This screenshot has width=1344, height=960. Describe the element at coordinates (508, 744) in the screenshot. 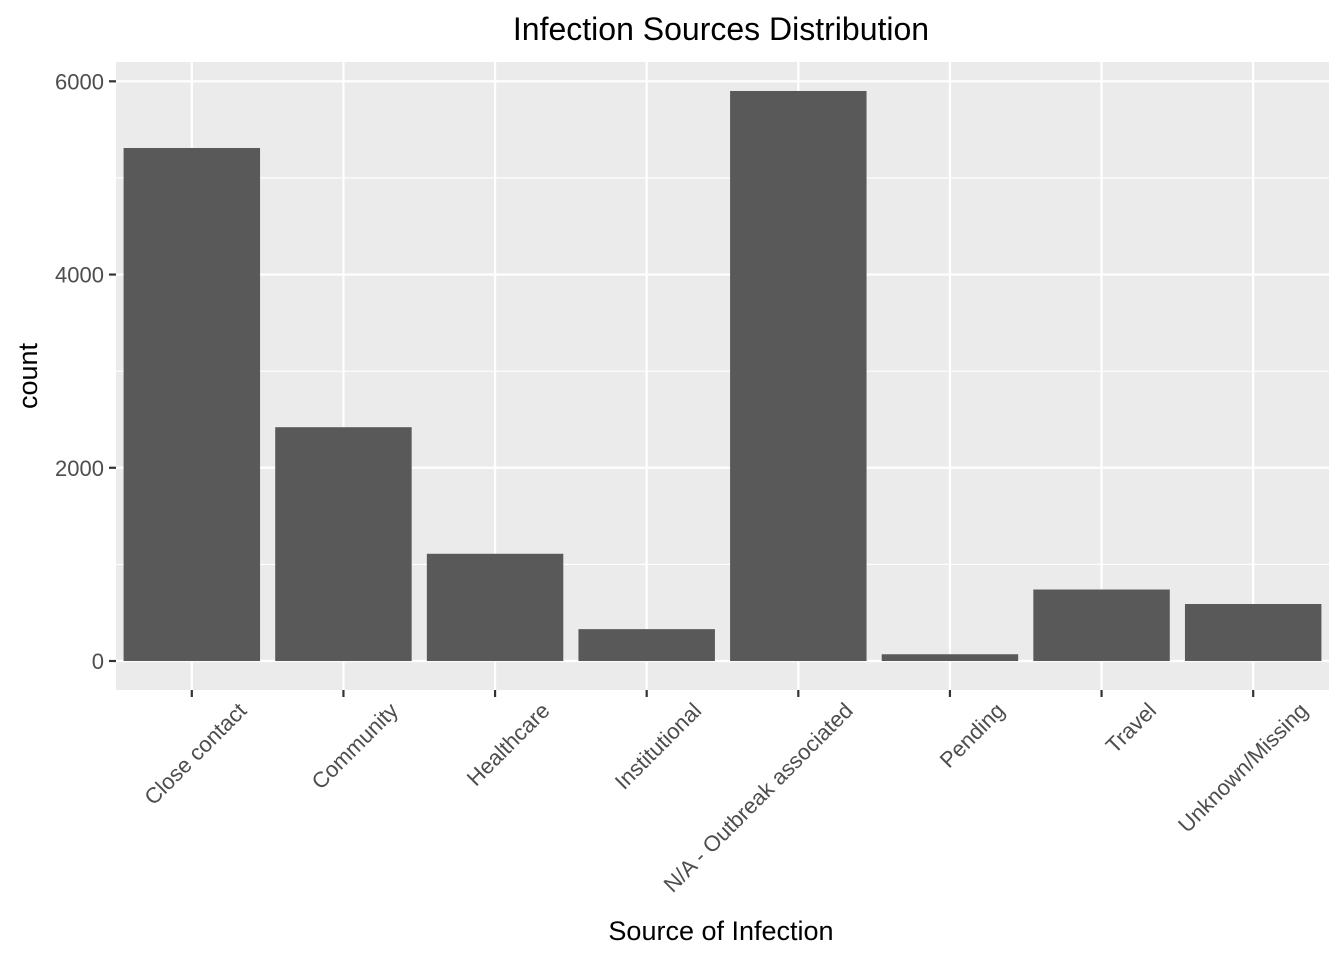

I see `x-tick-label: Healthcare` at that location.